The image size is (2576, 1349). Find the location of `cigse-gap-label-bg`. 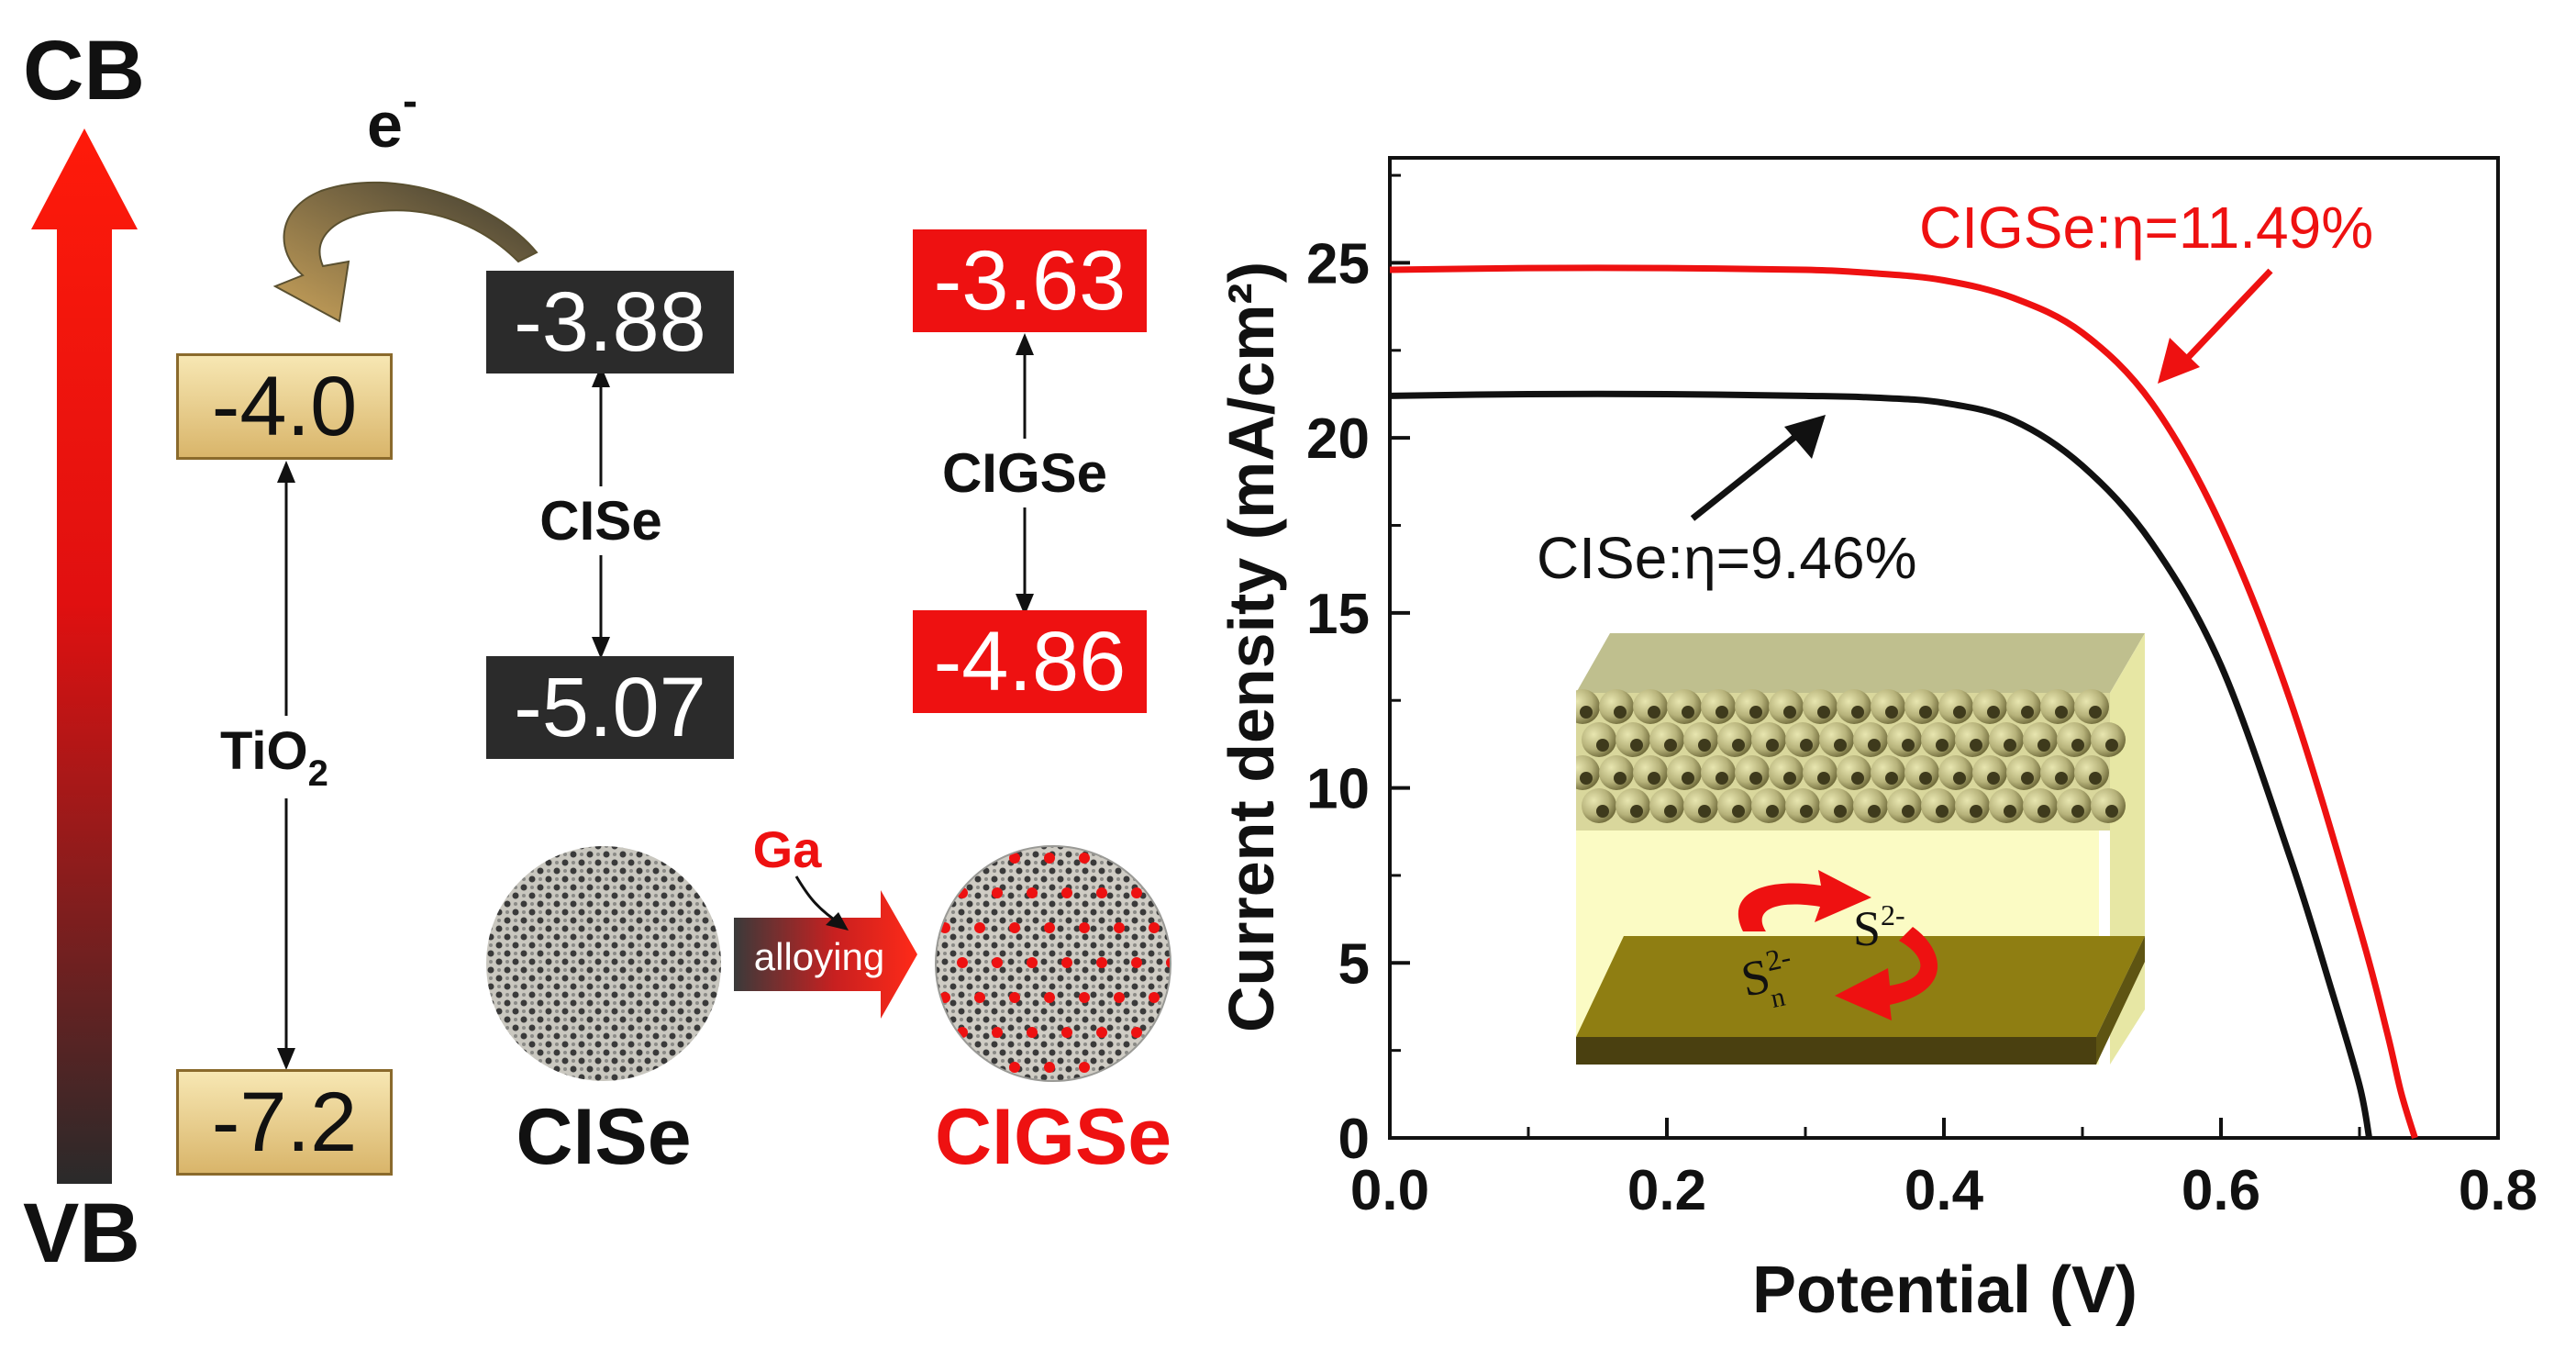

cigse-gap-label-bg is located at coordinates (1025, 473).